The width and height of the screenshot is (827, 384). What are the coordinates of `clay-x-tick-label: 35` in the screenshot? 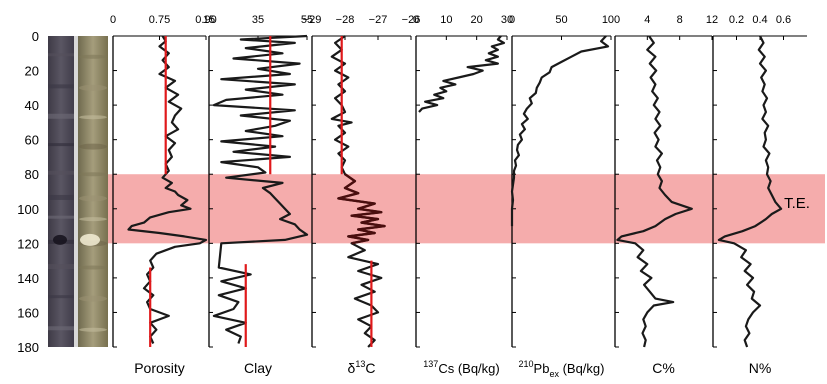 It's located at (258, 20).